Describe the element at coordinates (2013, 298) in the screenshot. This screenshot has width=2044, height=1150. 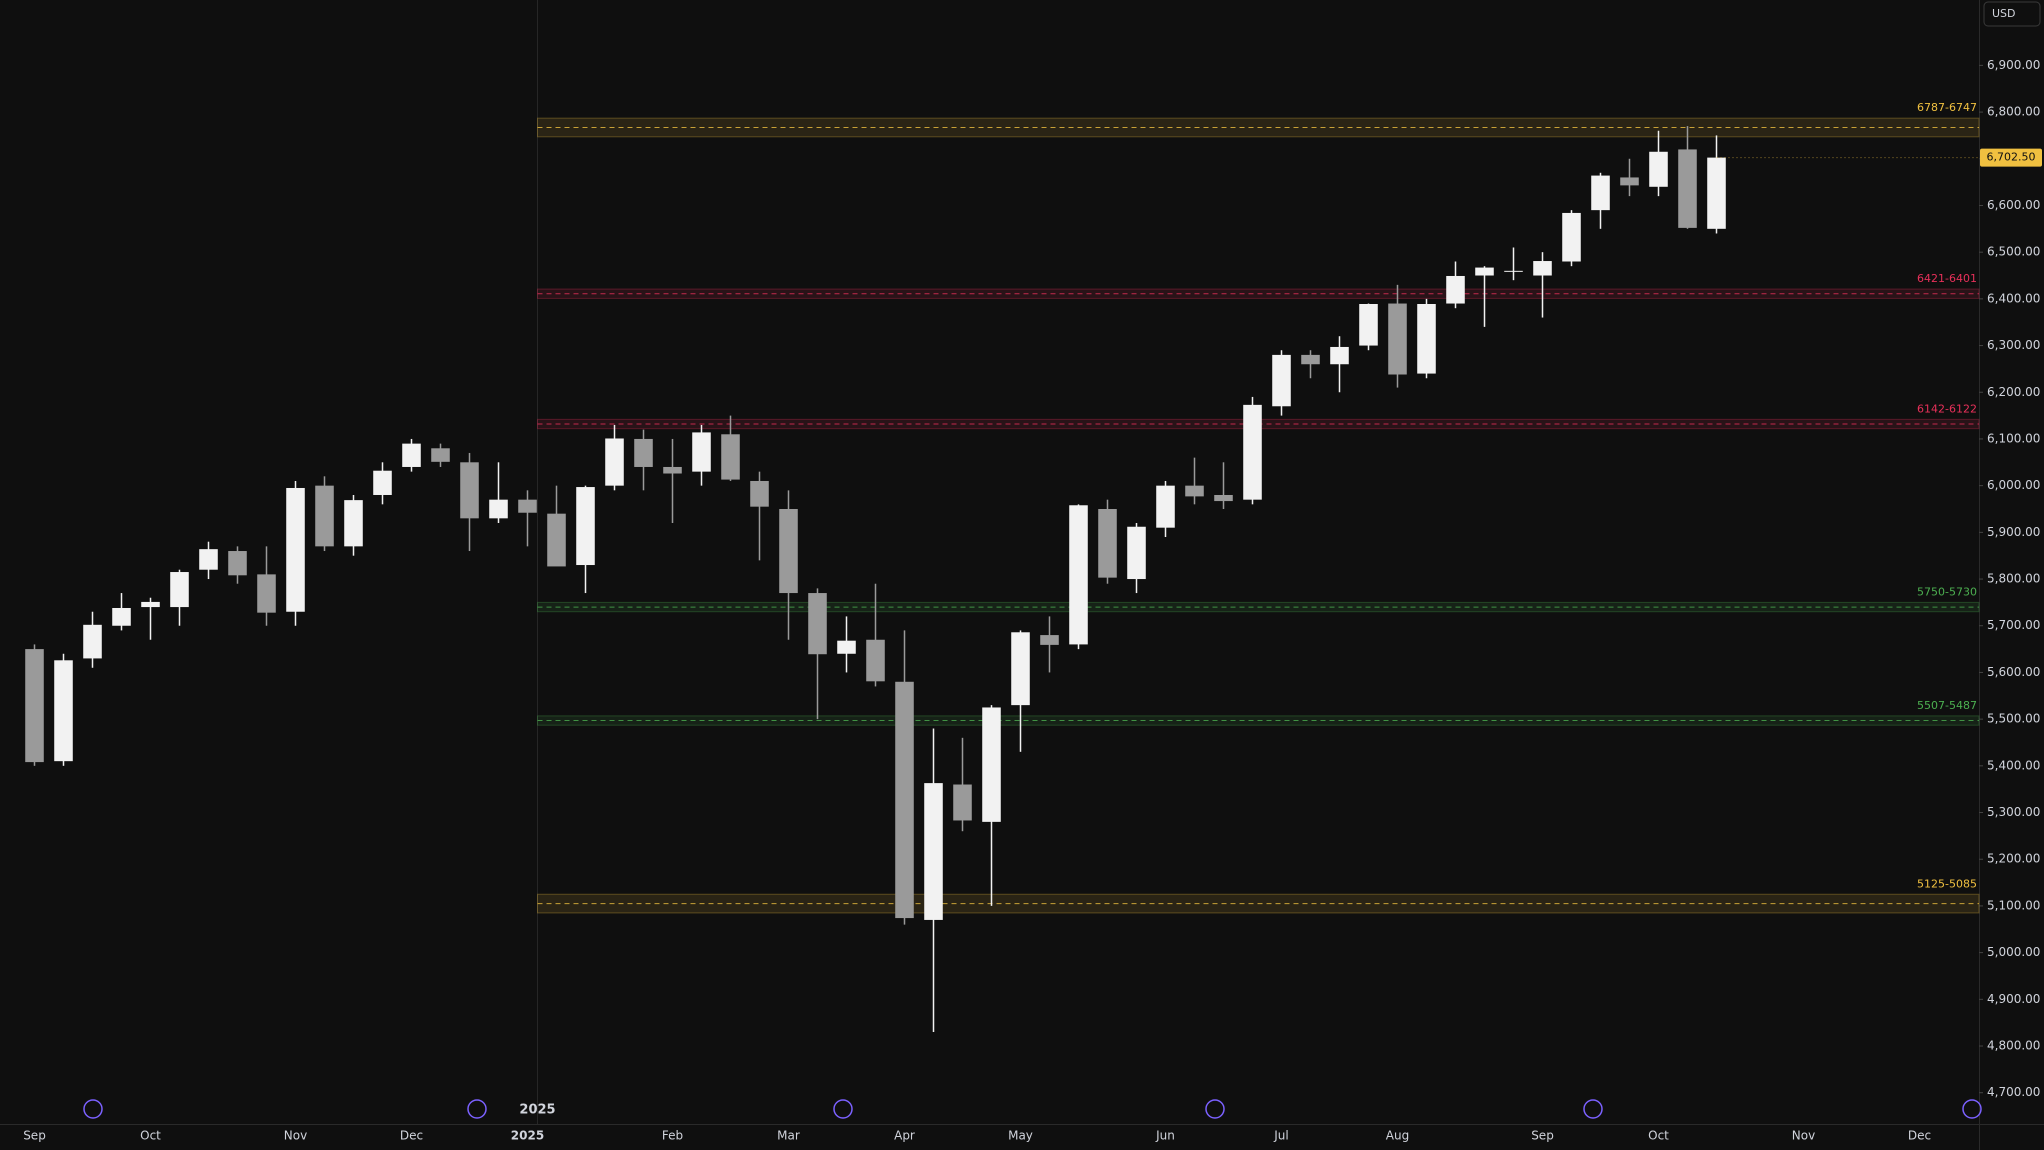
I see `y-tick-label: 6,400.00` at that location.